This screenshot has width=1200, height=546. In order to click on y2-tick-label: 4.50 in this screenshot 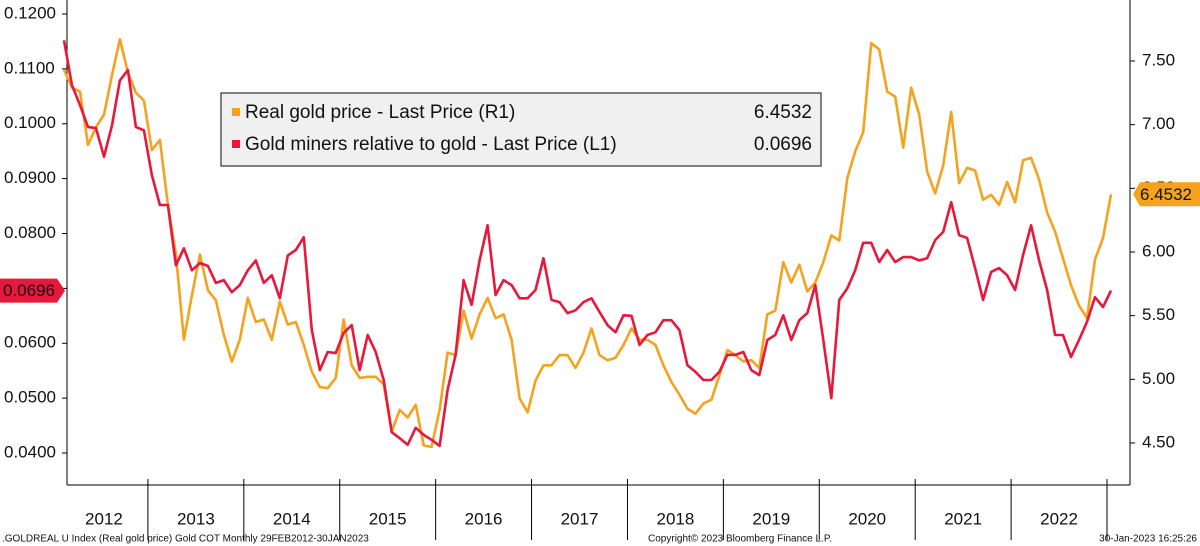, I will do `click(1158, 441)`.